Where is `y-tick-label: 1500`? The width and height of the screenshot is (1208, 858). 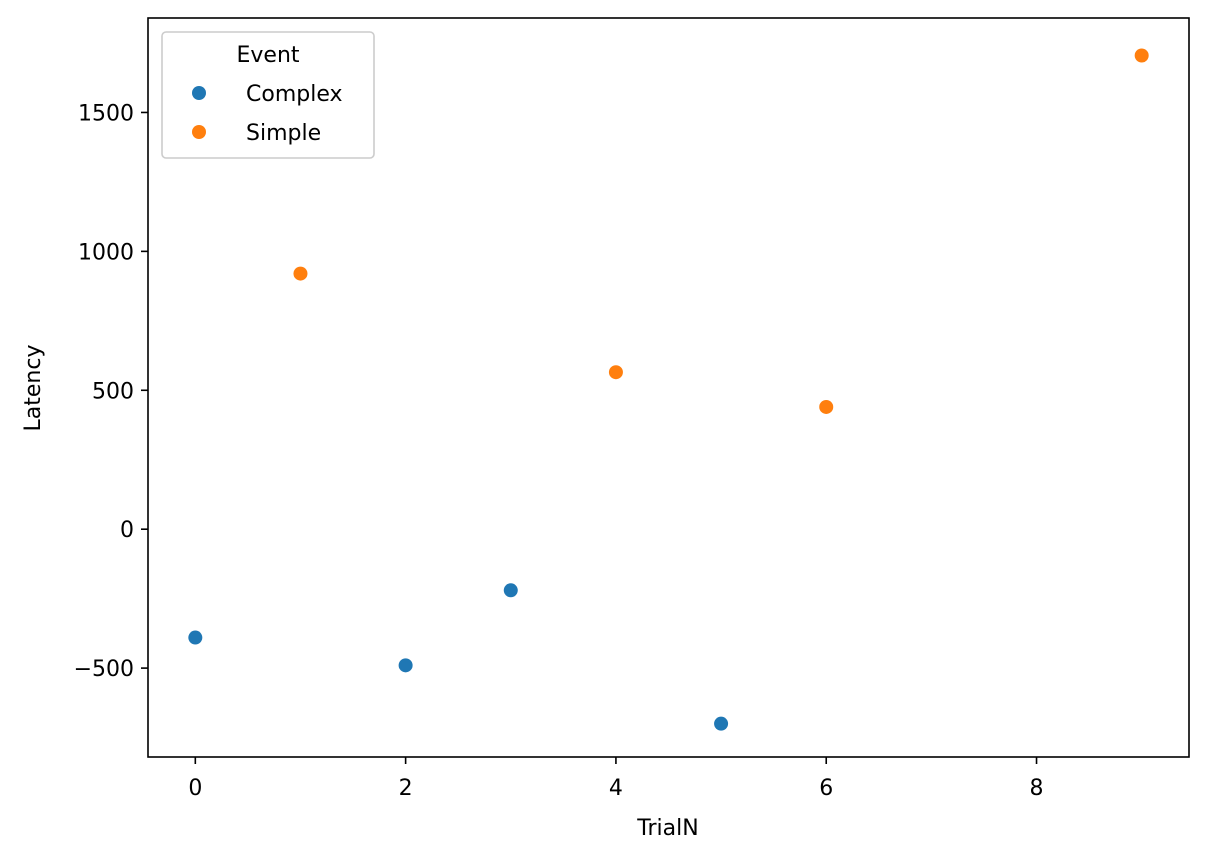 y-tick-label: 1500 is located at coordinates (106, 113).